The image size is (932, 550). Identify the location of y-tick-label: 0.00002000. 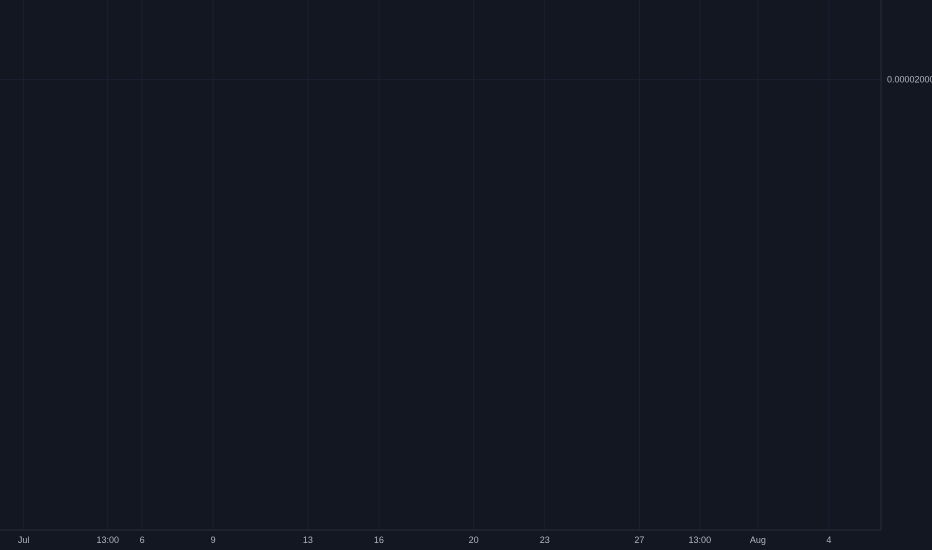
(909, 80).